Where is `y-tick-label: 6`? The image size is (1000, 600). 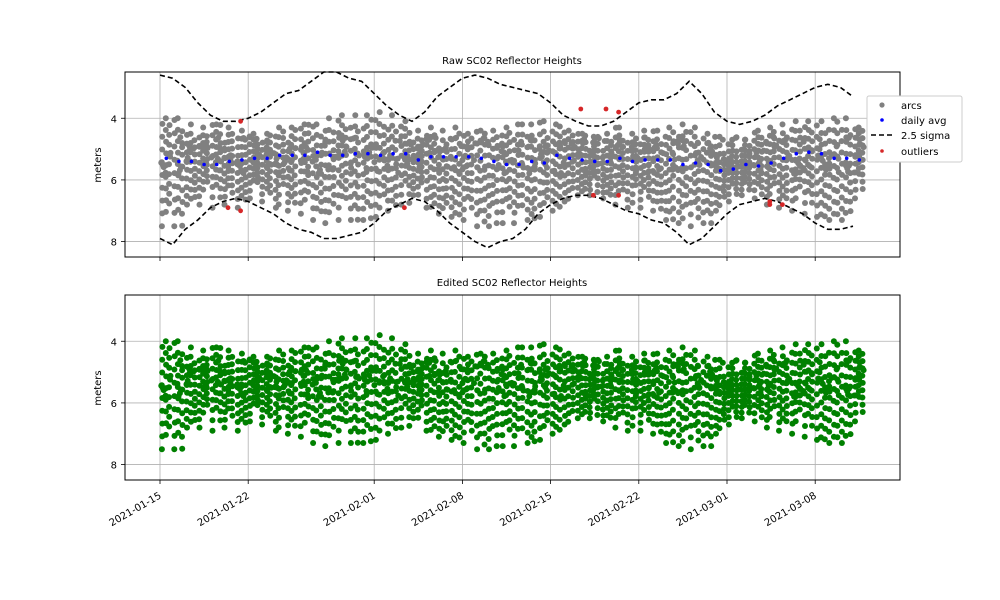 y-tick-label: 6 is located at coordinates (114, 181).